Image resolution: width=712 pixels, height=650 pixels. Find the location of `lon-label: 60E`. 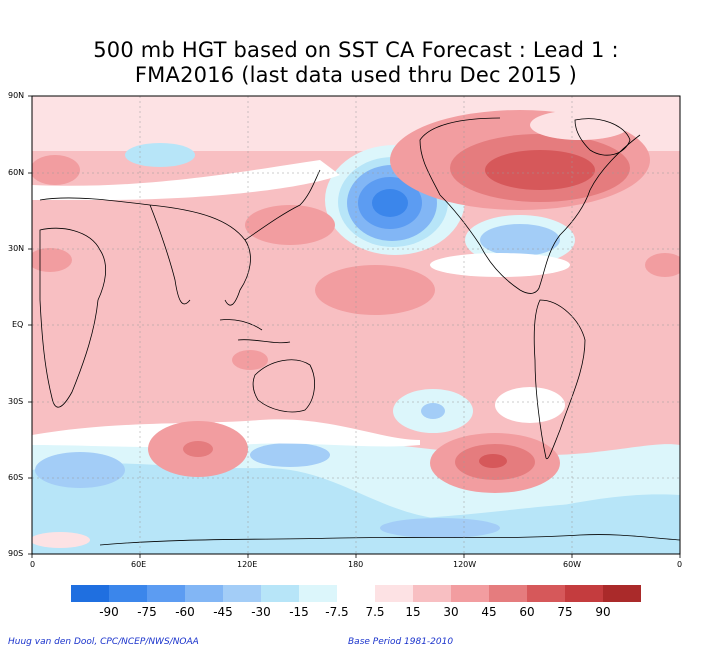

lon-label: 60E is located at coordinates (139, 564).